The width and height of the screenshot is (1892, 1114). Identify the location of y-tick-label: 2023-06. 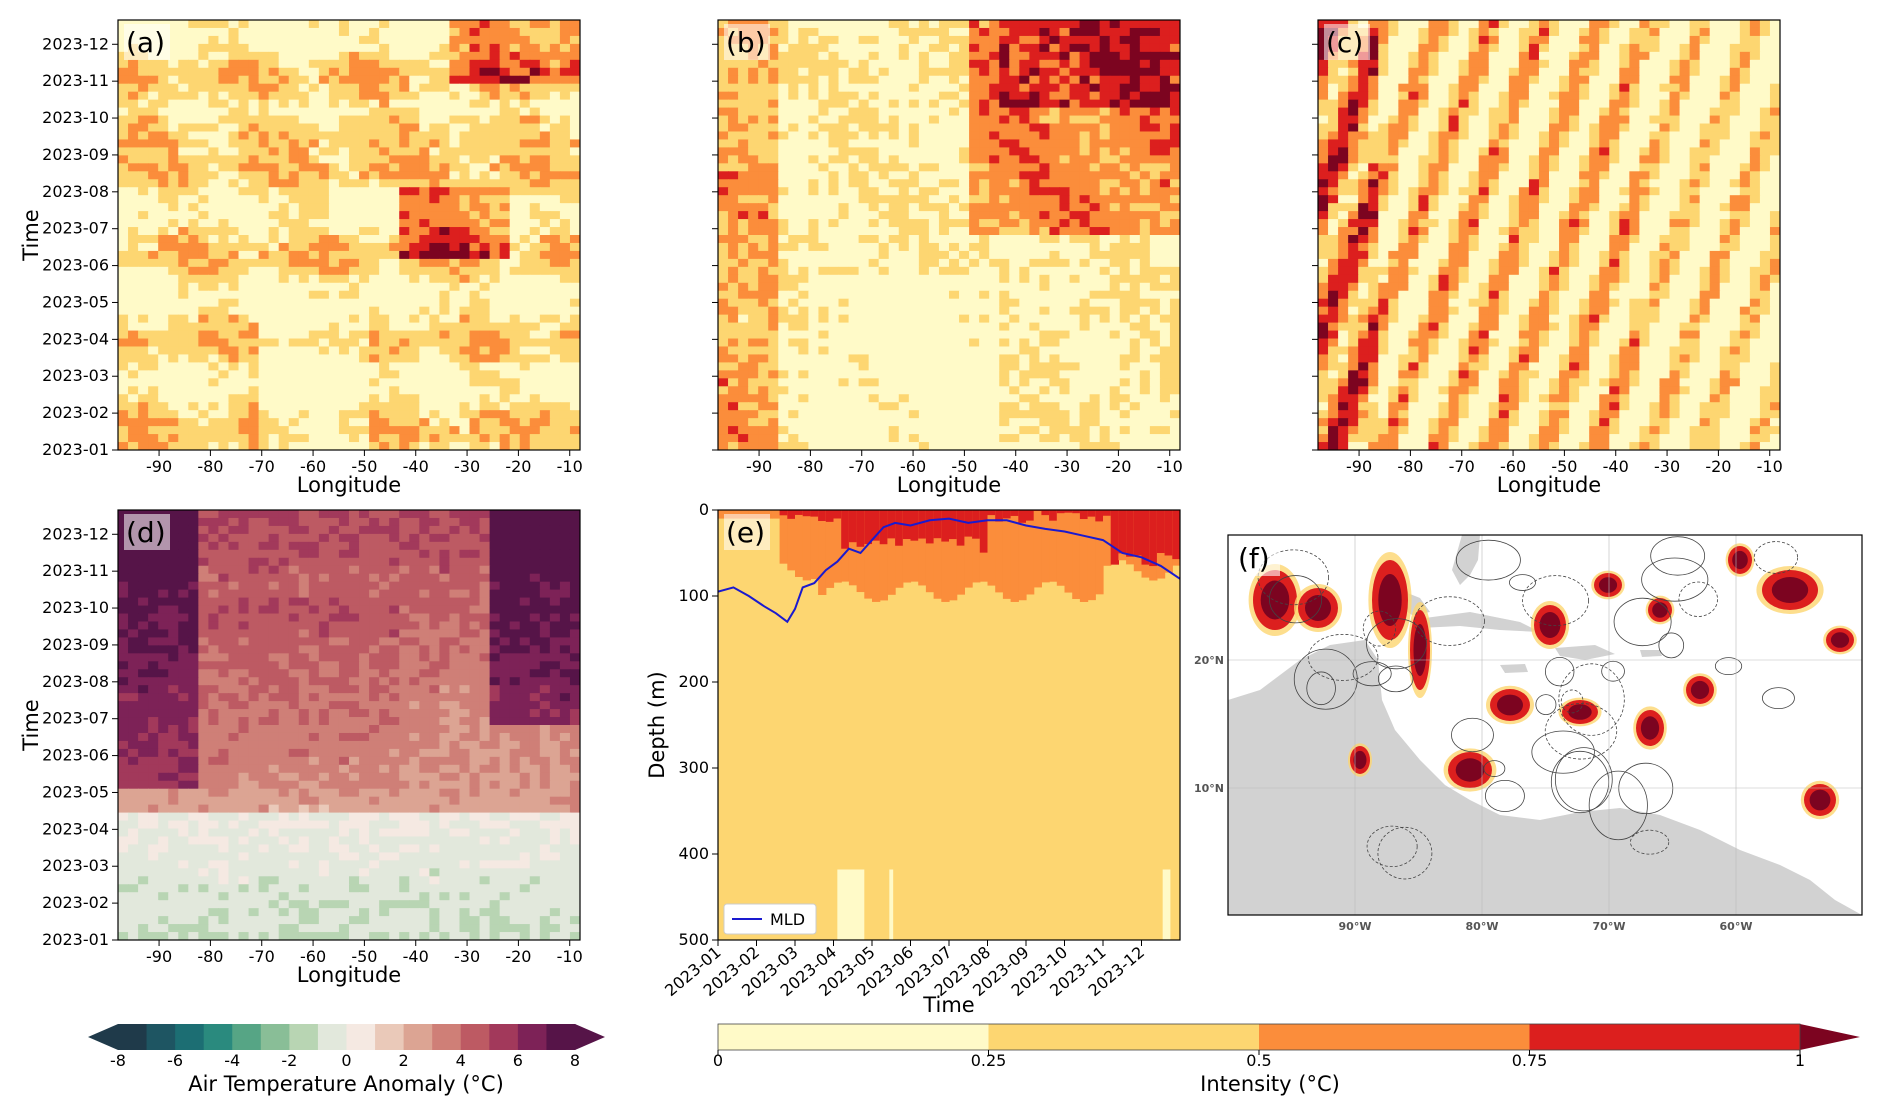
(75, 265).